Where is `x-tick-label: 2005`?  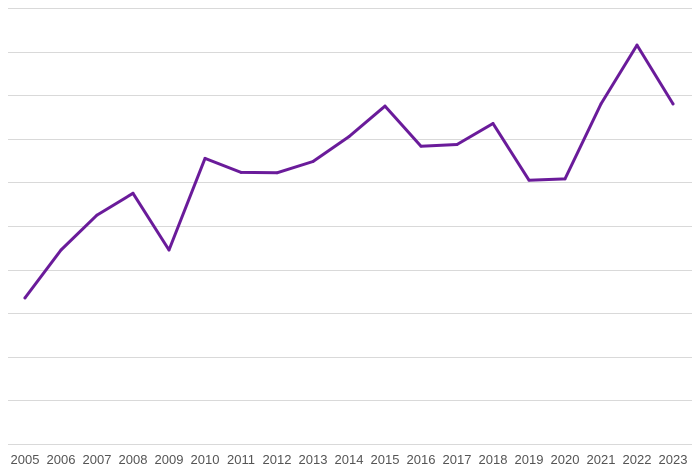
x-tick-label: 2005 is located at coordinates (25, 459).